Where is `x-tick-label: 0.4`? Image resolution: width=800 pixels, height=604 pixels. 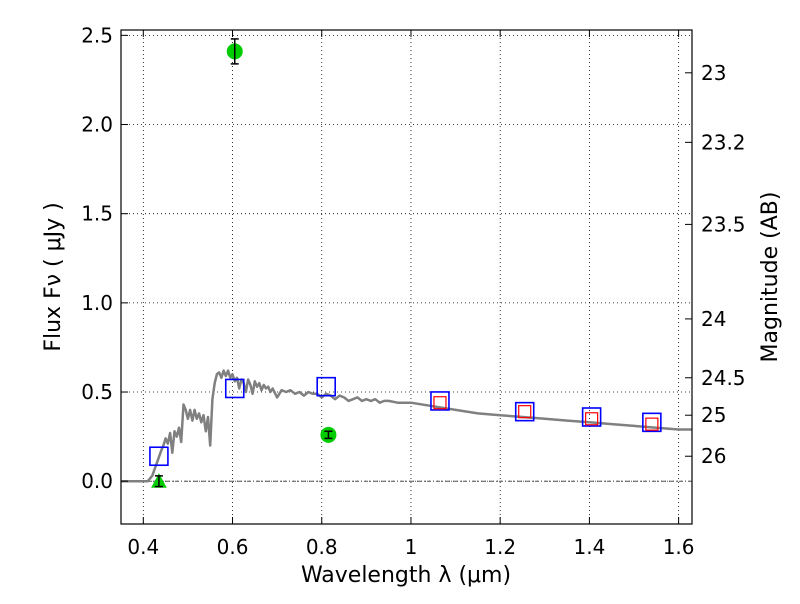 x-tick-label: 0.4 is located at coordinates (143, 547).